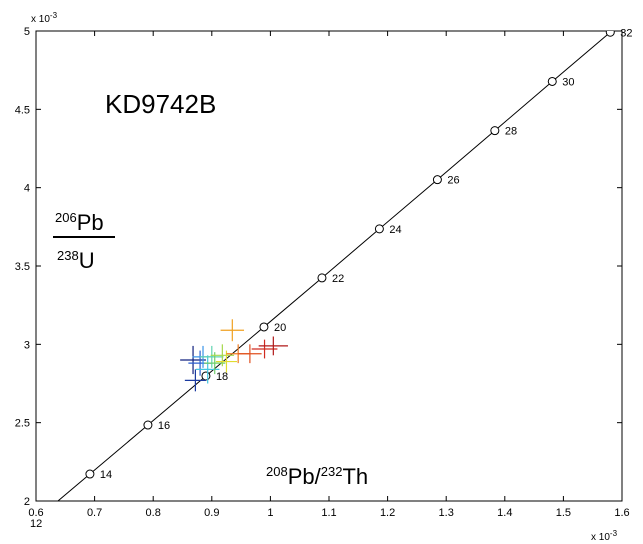  I want to click on x-tick-label: 1.6, so click(621, 513).